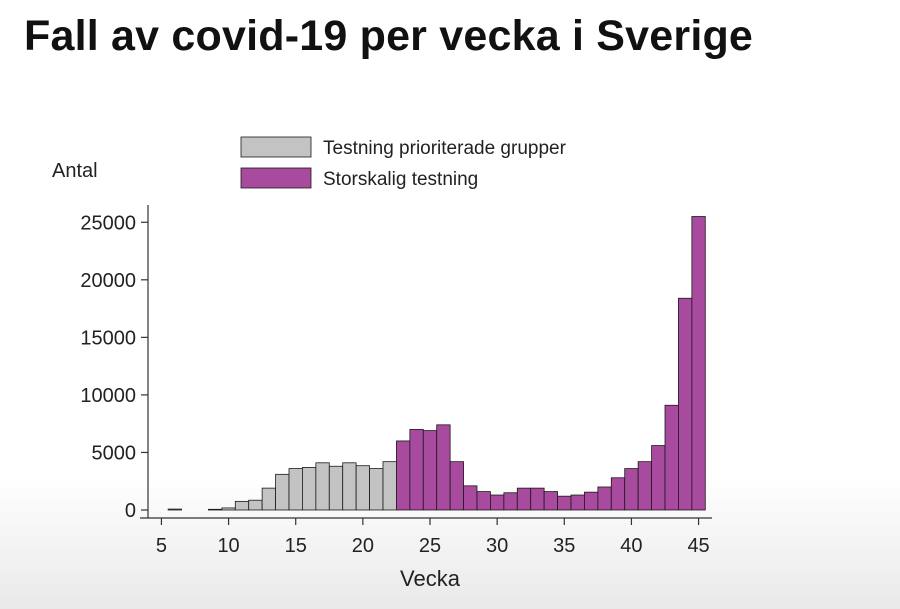 Image resolution: width=900 pixels, height=609 pixels. Describe the element at coordinates (108, 281) in the screenshot. I see `y-tick-label: 20000` at that location.